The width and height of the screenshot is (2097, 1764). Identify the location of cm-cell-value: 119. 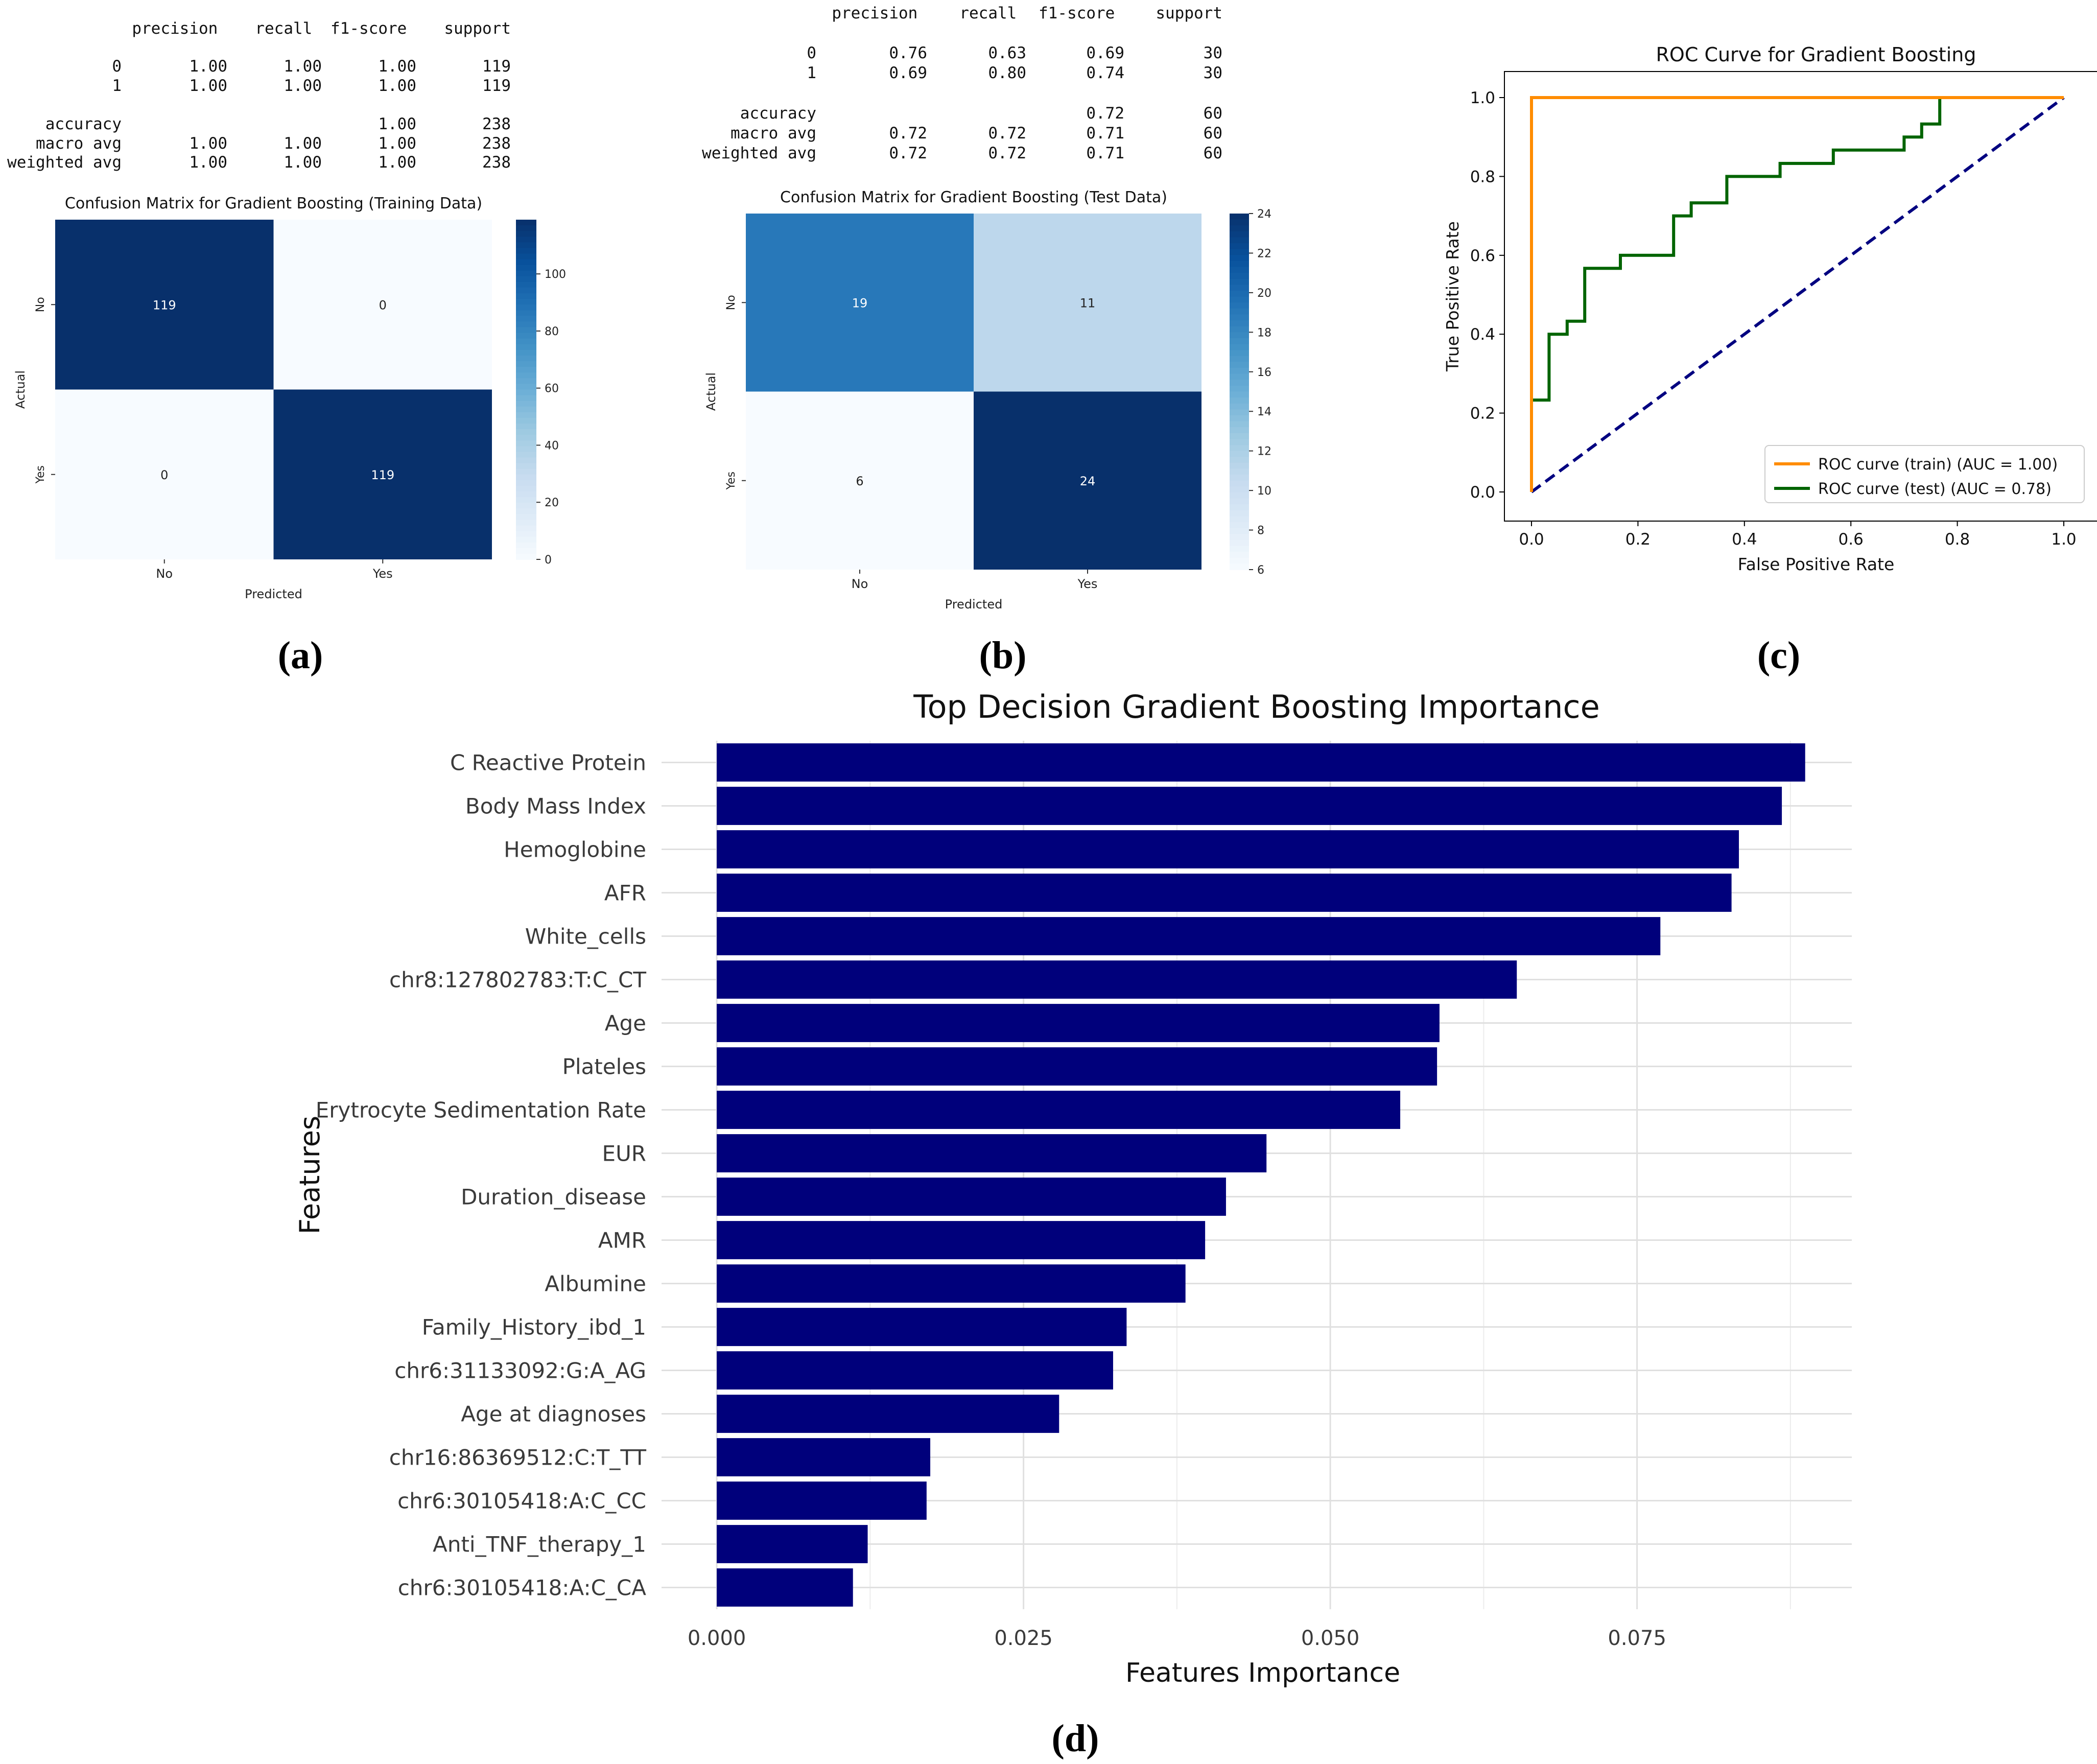
(382, 475).